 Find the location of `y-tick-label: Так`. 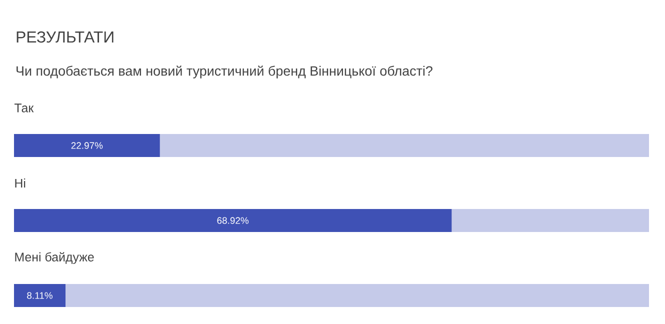

y-tick-label: Так is located at coordinates (24, 108).